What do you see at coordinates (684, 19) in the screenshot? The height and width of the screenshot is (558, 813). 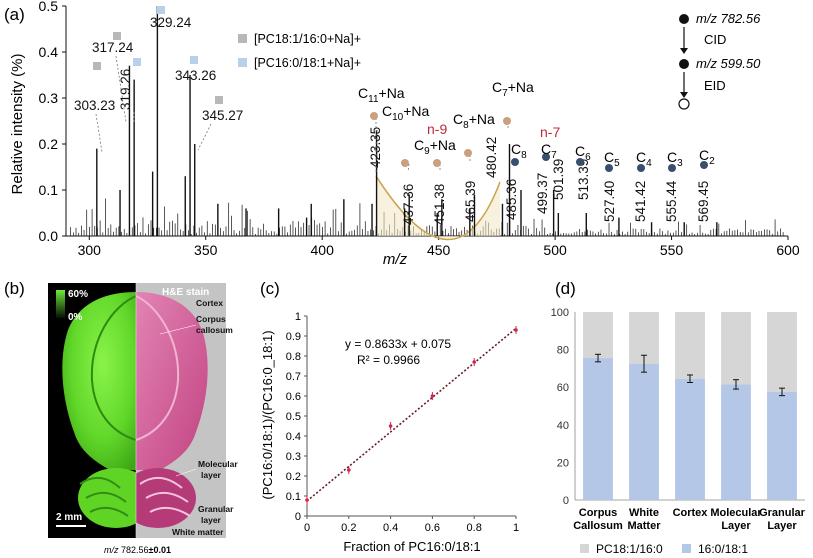 I see `precursor-dot` at bounding box center [684, 19].